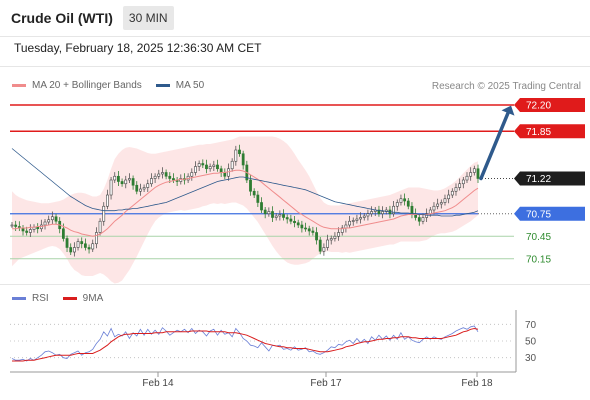  I want to click on x-tick-label: Feb 17, so click(326, 383).